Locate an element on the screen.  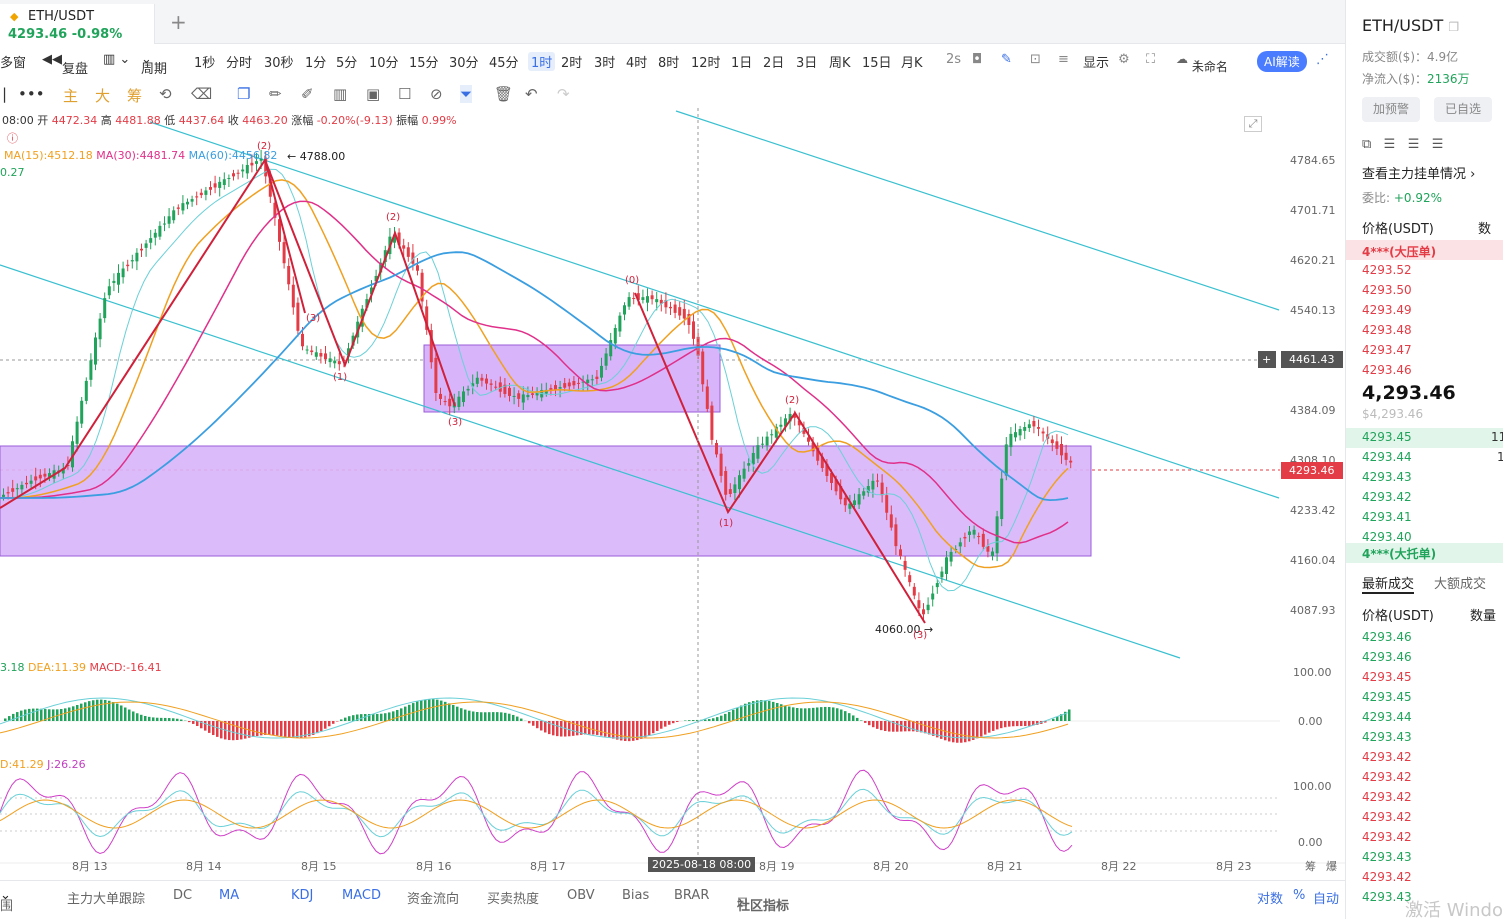
more-icon: ••• is located at coordinates (31, 94).